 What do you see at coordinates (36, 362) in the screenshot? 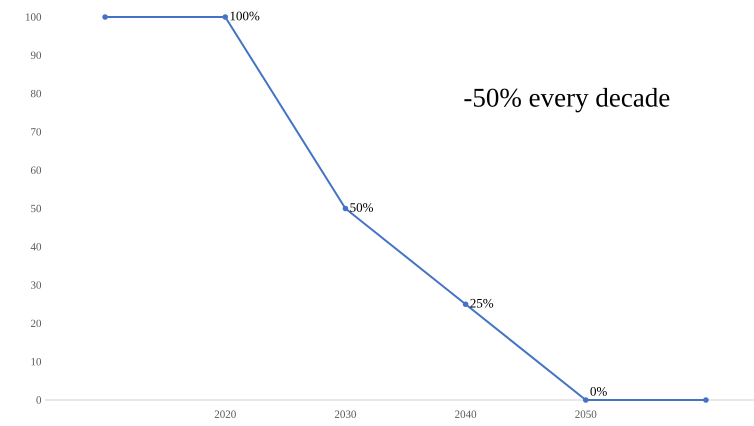
I see `y-tick-label: 10` at bounding box center [36, 362].